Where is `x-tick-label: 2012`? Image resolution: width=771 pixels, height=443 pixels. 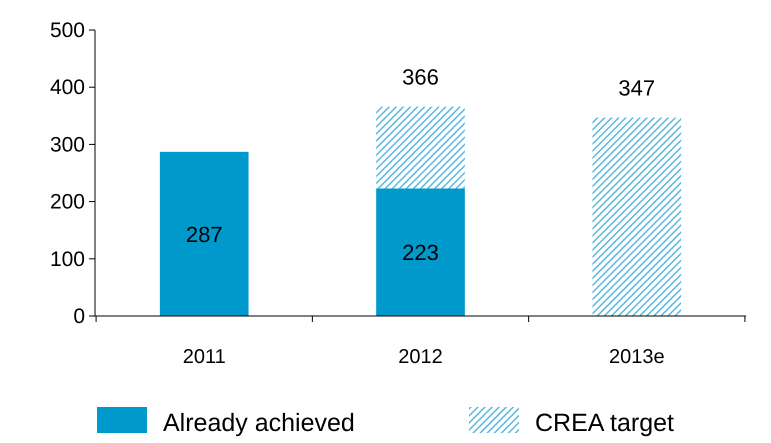 x-tick-label: 2012 is located at coordinates (420, 357).